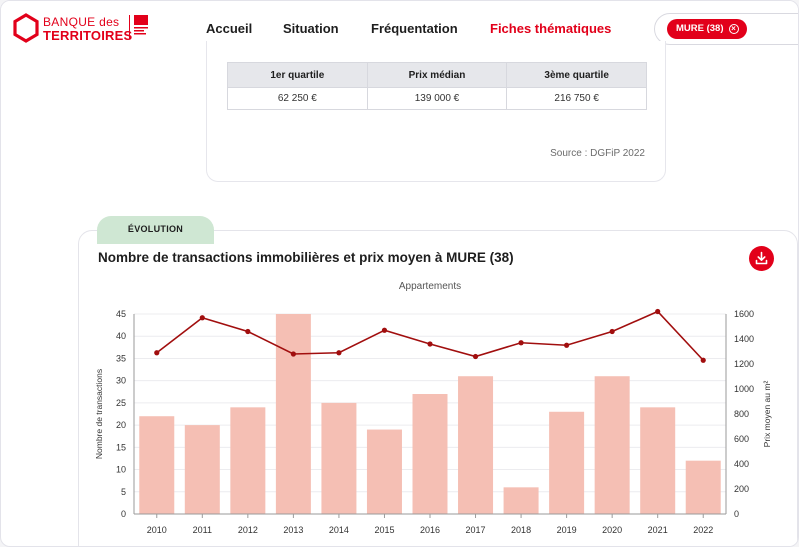 The height and width of the screenshot is (547, 799). Describe the element at coordinates (437, 98) in the screenshot. I see `table-row: 62 250 € 139 000 € 216 750 €` at that location.